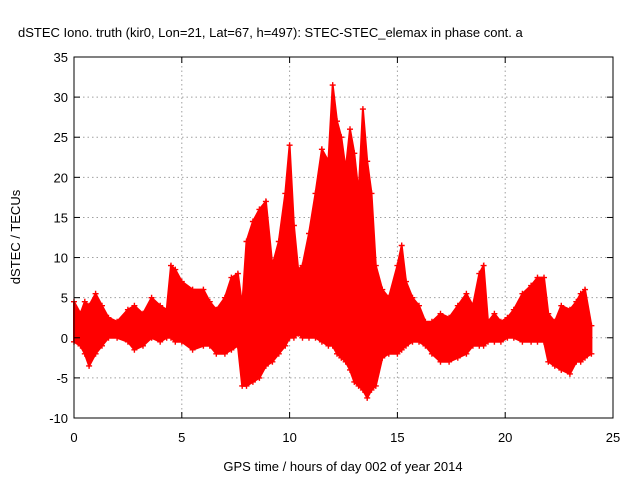 This screenshot has width=640, height=480. Describe the element at coordinates (73, 437) in the screenshot. I see `x-tick-label: 0` at that location.